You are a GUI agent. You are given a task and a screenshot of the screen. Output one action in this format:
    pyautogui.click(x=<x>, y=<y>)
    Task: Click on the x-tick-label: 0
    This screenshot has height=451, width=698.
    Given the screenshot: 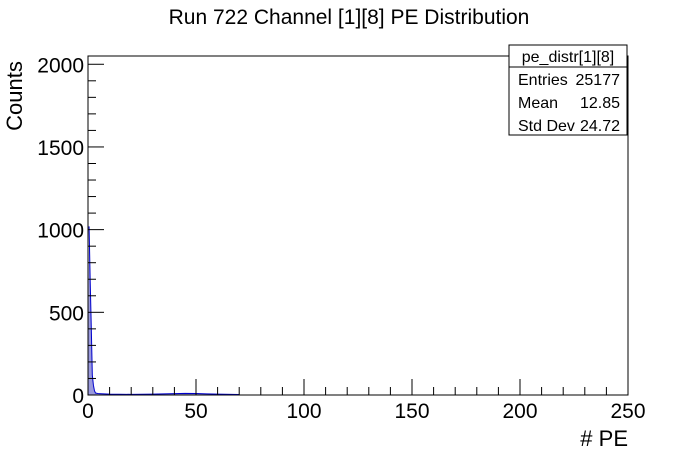 What is the action you would take?
    pyautogui.click(x=88, y=411)
    